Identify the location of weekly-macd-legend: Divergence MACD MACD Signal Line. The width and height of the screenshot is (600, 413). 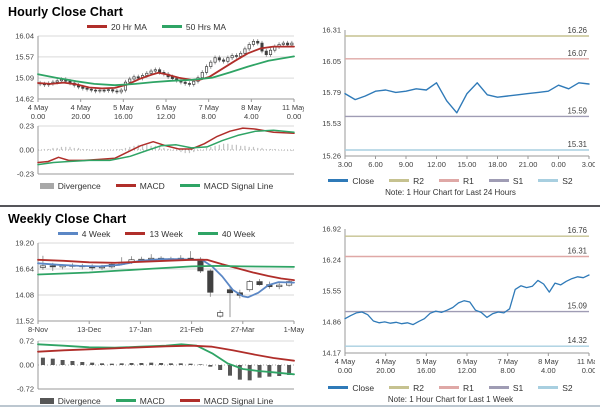
(156, 400).